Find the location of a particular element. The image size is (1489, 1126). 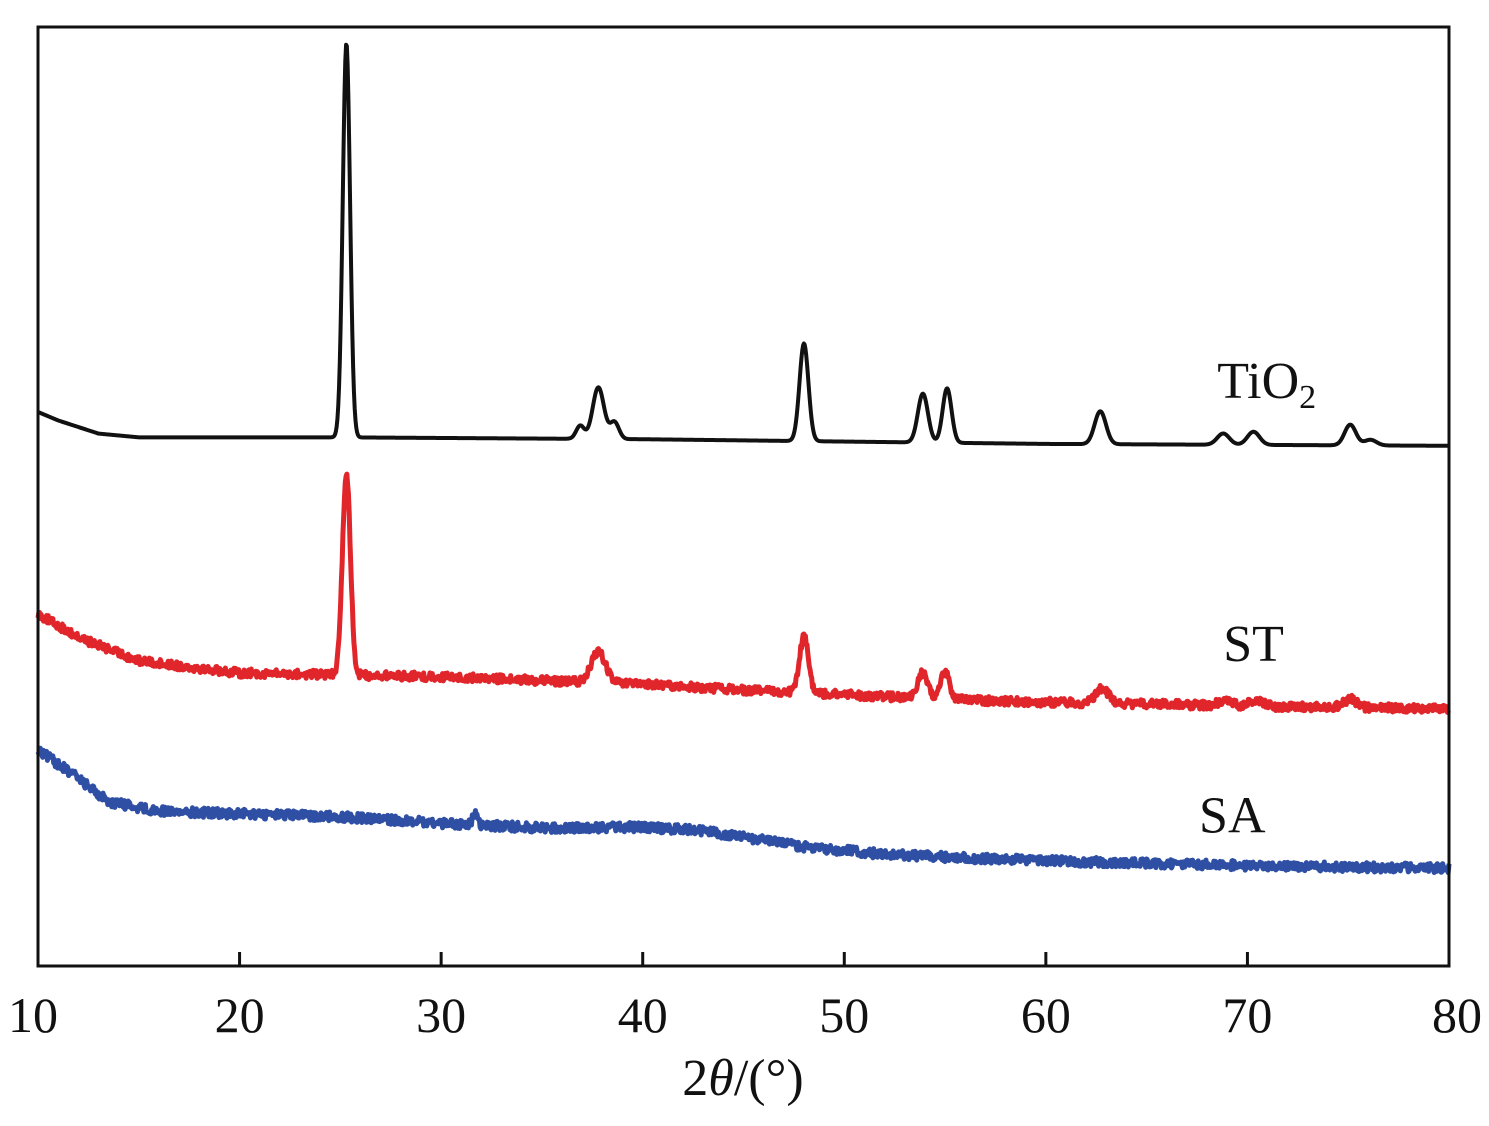

series-label-sa: SA is located at coordinates (1232, 816).